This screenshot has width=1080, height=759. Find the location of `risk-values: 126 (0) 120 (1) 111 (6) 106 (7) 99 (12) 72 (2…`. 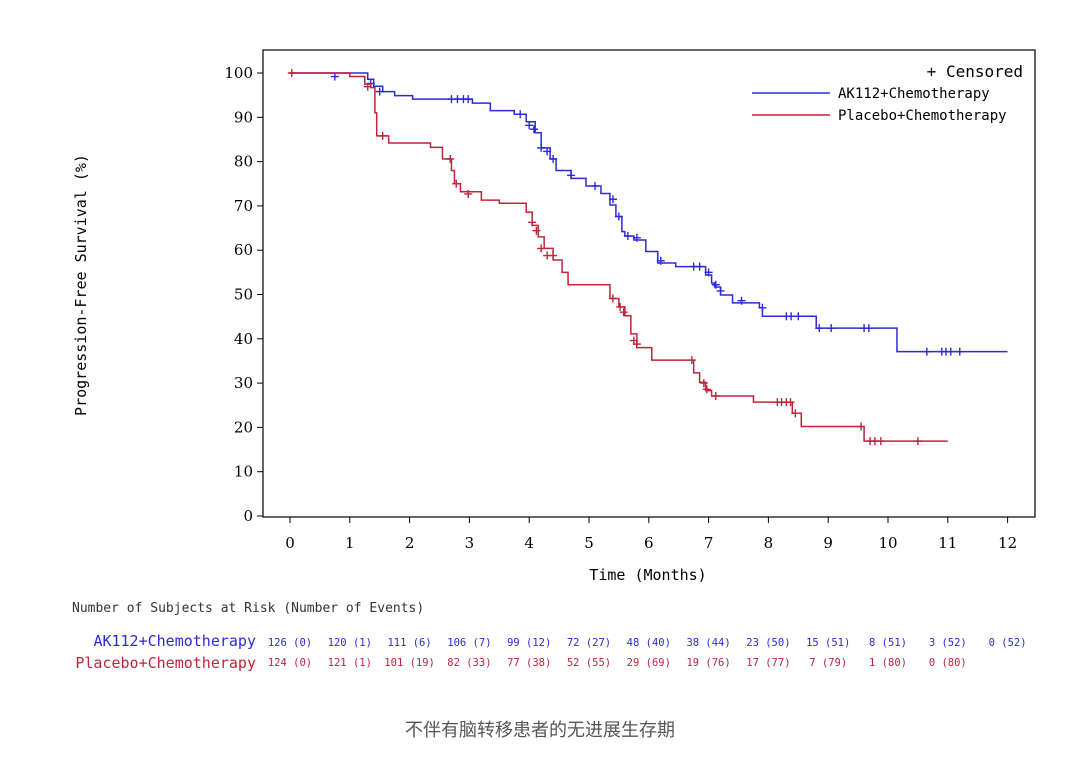

risk-values: 126 (0) 120 (1) 111 (6) 106 (7) 99 (12) 72 (2… is located at coordinates (647, 653).